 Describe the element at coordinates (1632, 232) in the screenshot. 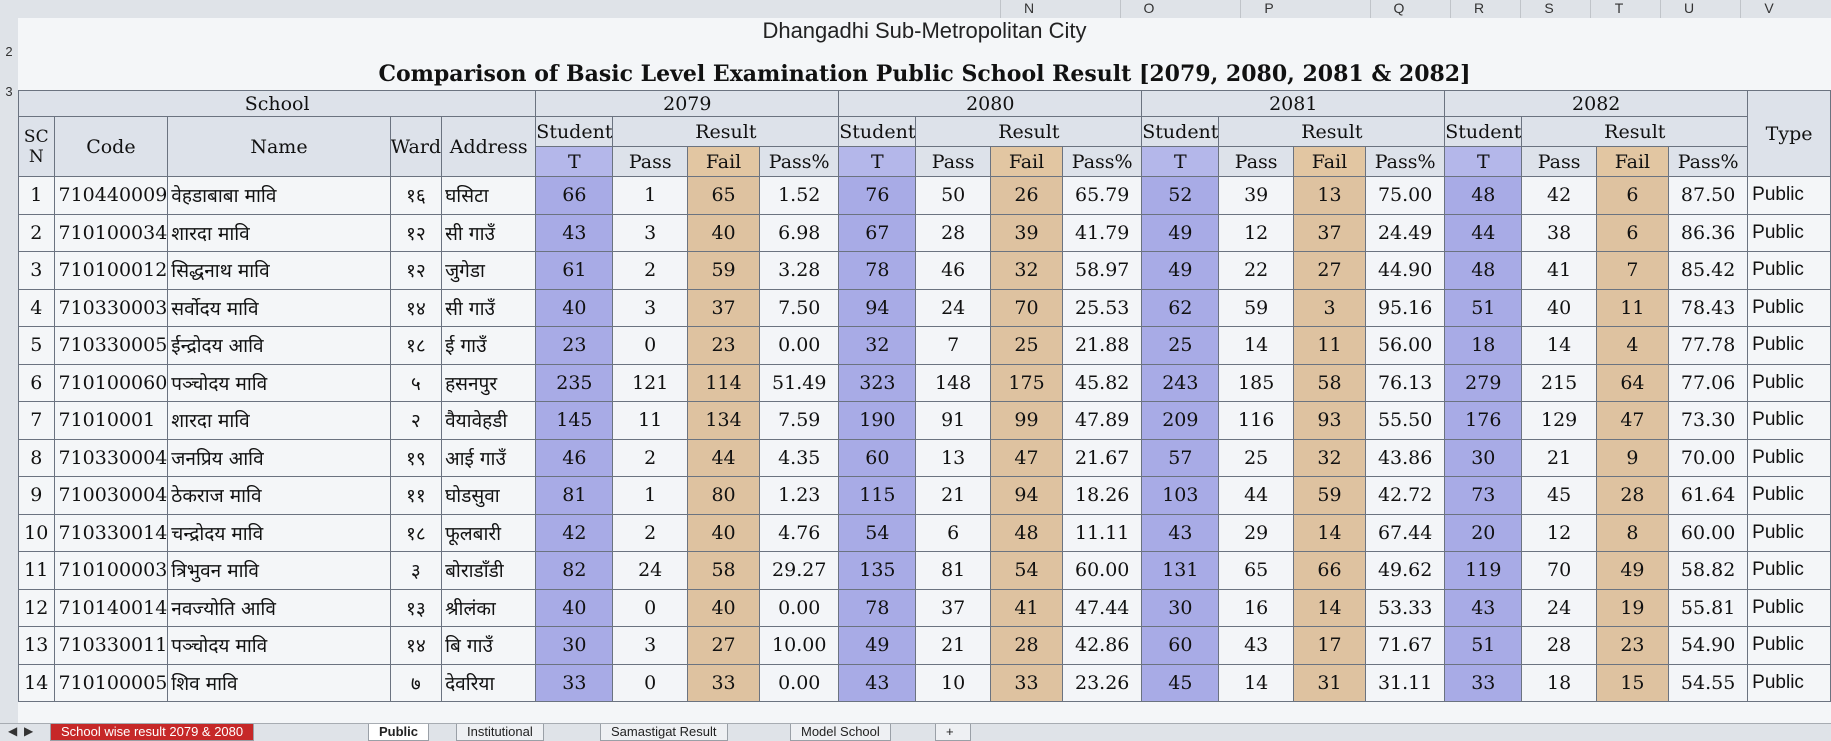

I see `fail-cell: 6` at that location.